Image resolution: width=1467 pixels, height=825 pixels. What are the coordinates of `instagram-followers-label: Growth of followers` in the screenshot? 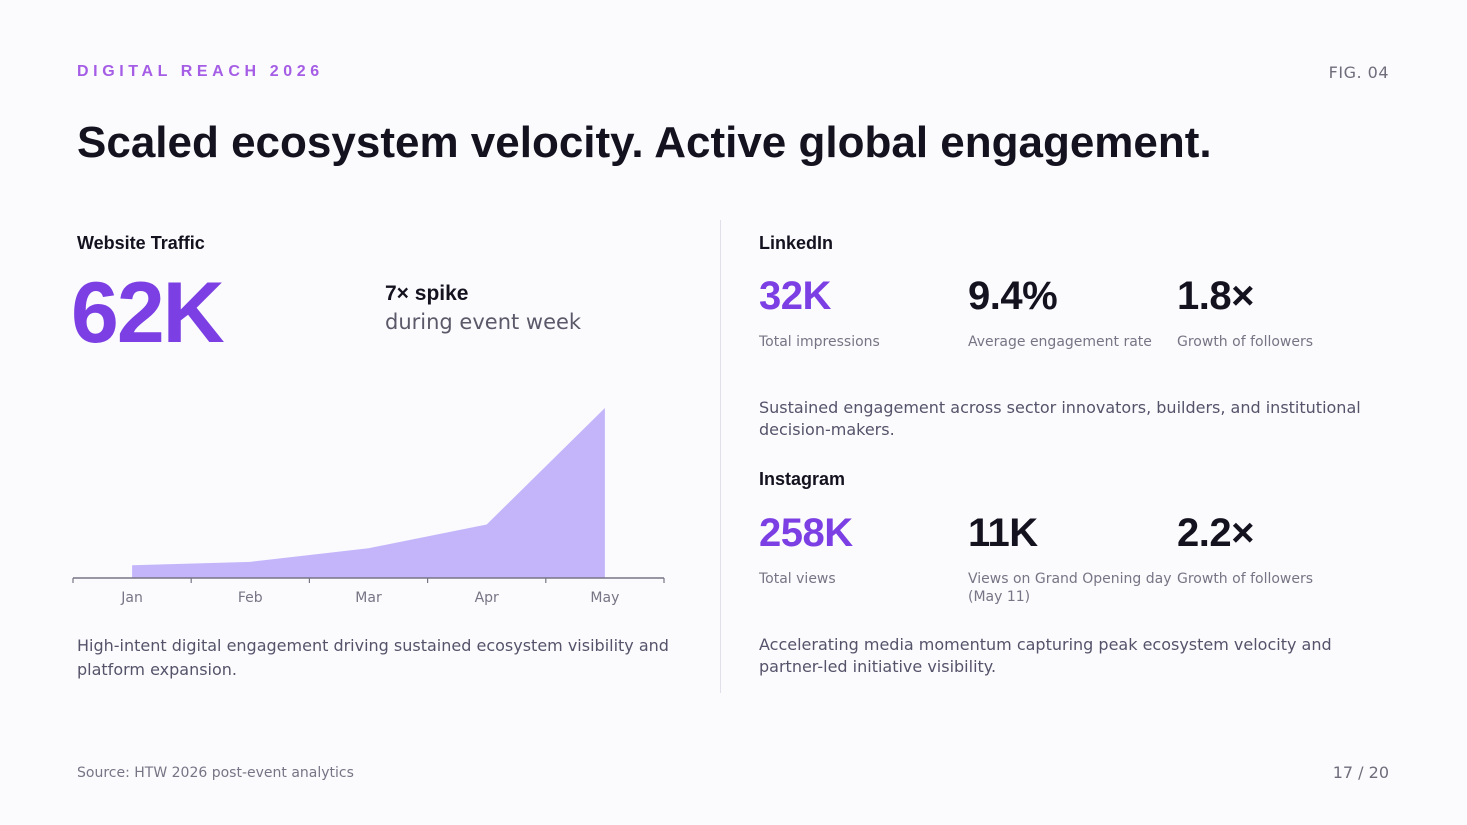 It's located at (1245, 579).